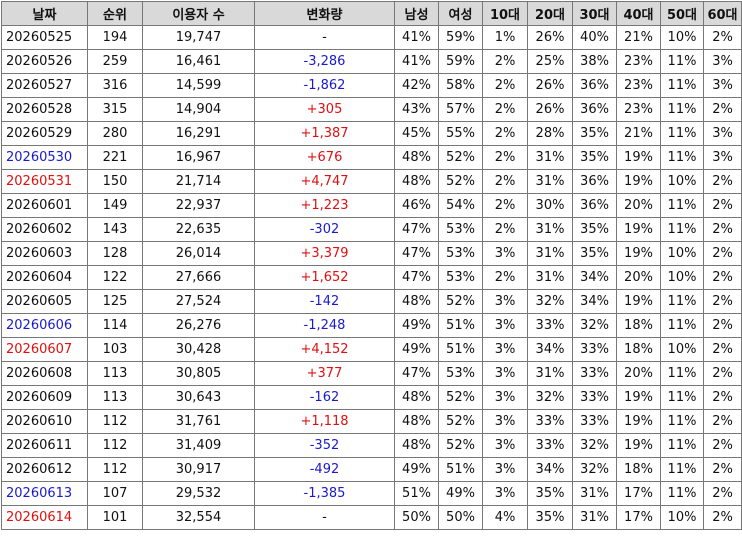 The width and height of the screenshot is (742, 546). Describe the element at coordinates (550, 493) in the screenshot. I see `age-20s-cell: 35%` at that location.